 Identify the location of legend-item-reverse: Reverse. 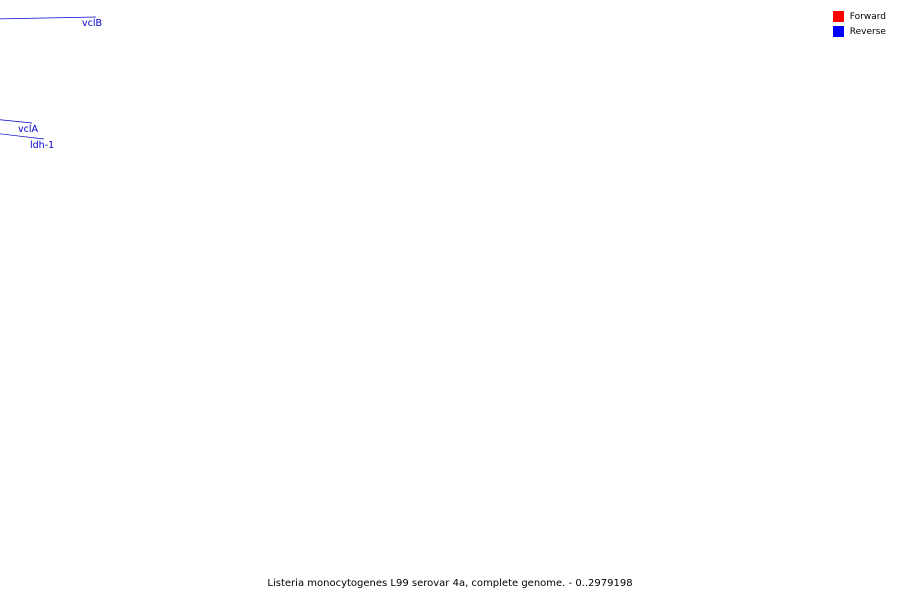
(859, 31).